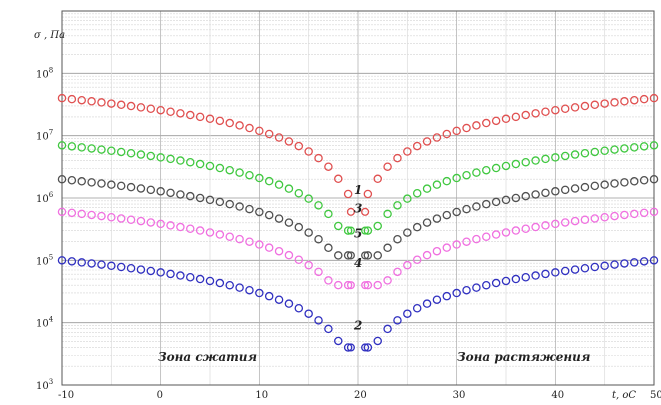 The width and height of the screenshot is (661, 405). What do you see at coordinates (523, 357) in the screenshot?
I see `zone-right-label: Зона растяжения` at bounding box center [523, 357].